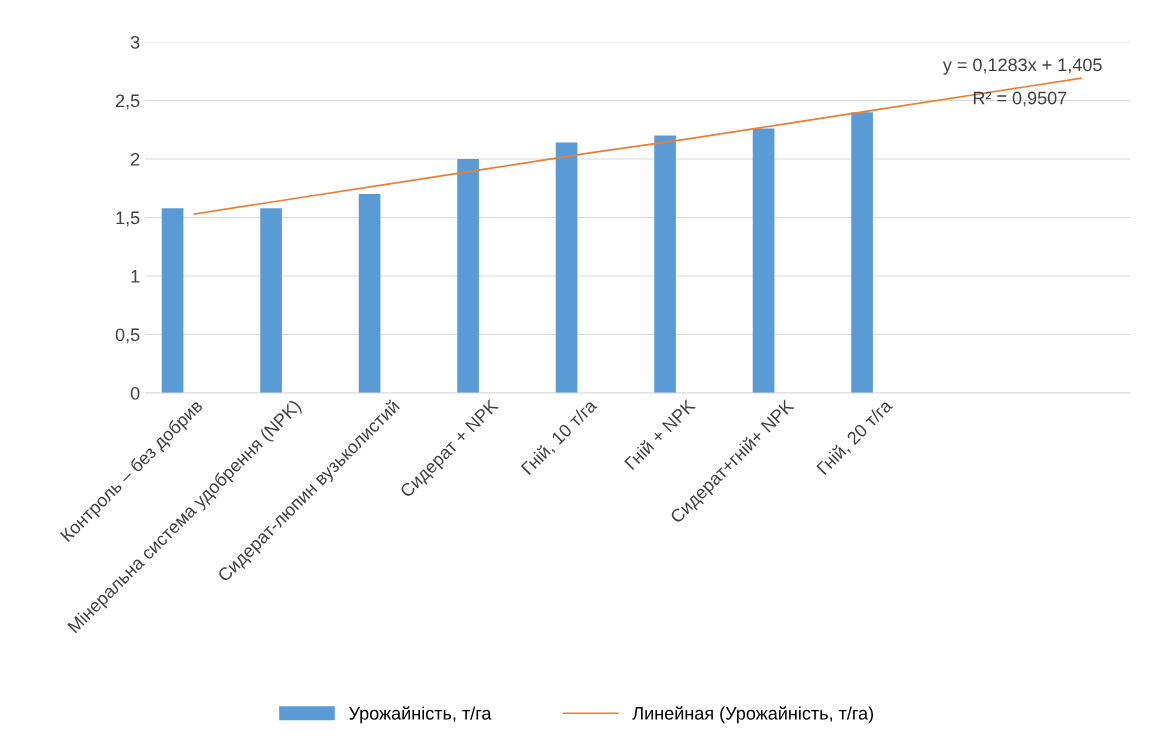 The height and width of the screenshot is (747, 1154). Describe the element at coordinates (753, 715) in the screenshot. I see `legend-label: Линейная (Урожайність, т/га)` at that location.